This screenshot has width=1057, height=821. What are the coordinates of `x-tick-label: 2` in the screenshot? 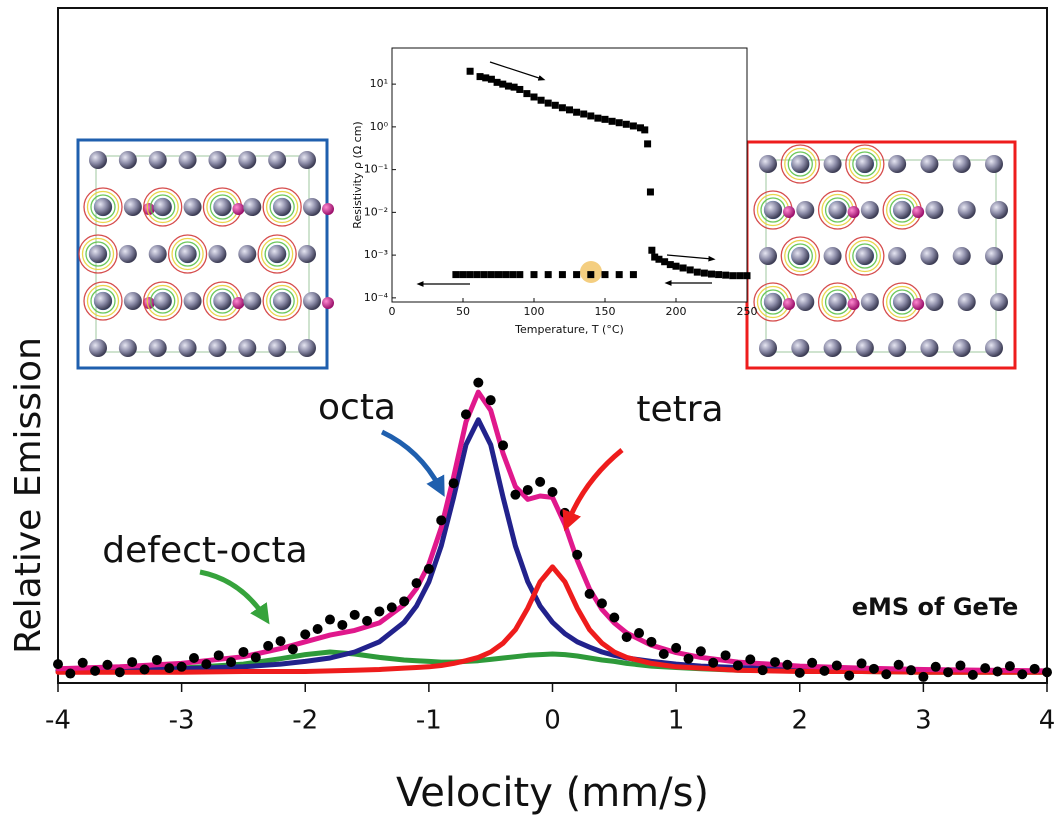 It's located at (799, 721).